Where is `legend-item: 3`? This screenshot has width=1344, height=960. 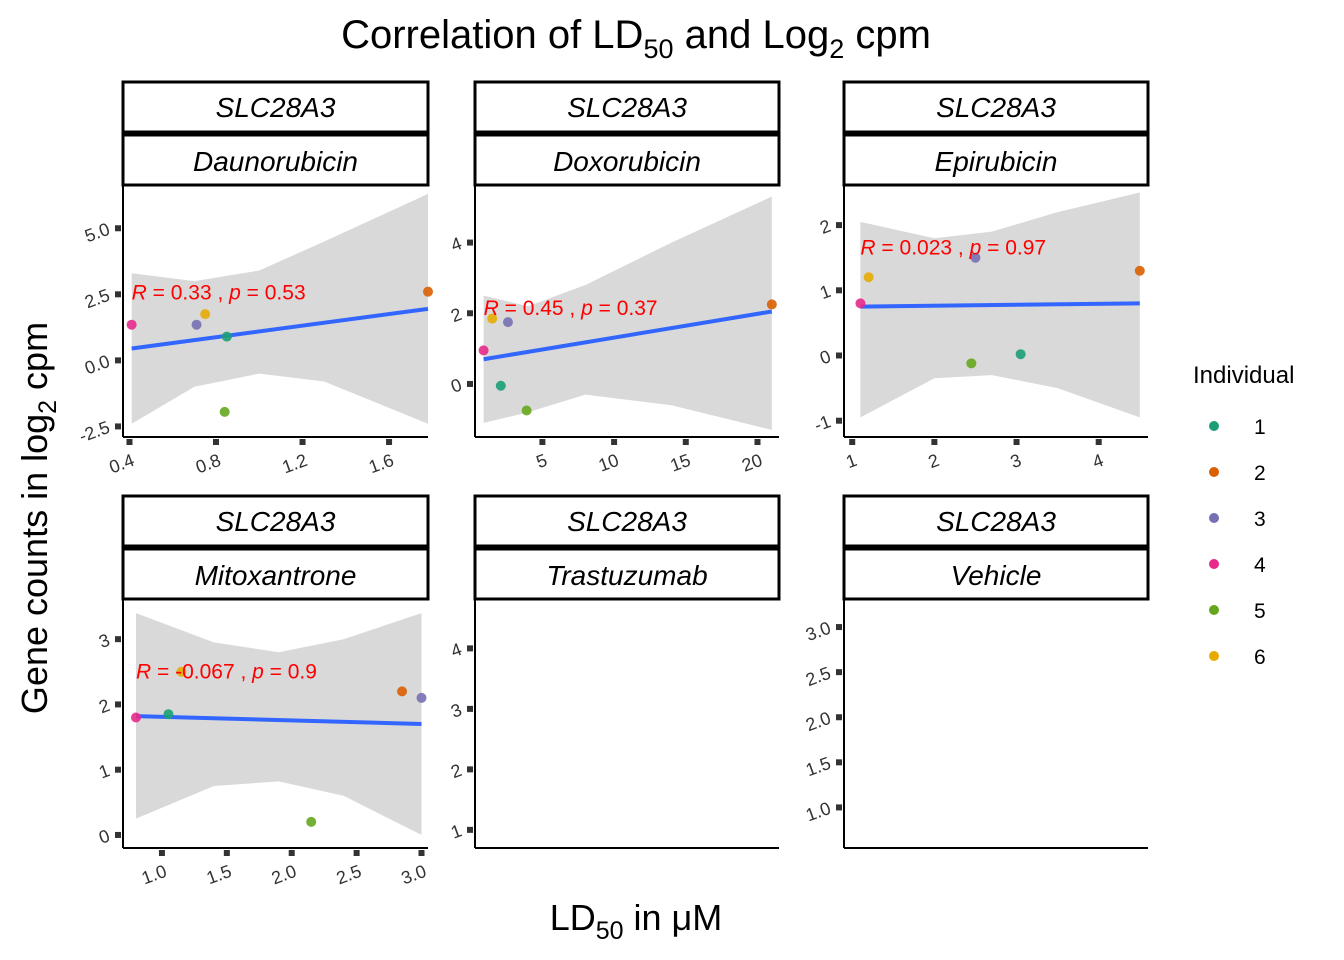
legend-item: 3 is located at coordinates (1237, 519).